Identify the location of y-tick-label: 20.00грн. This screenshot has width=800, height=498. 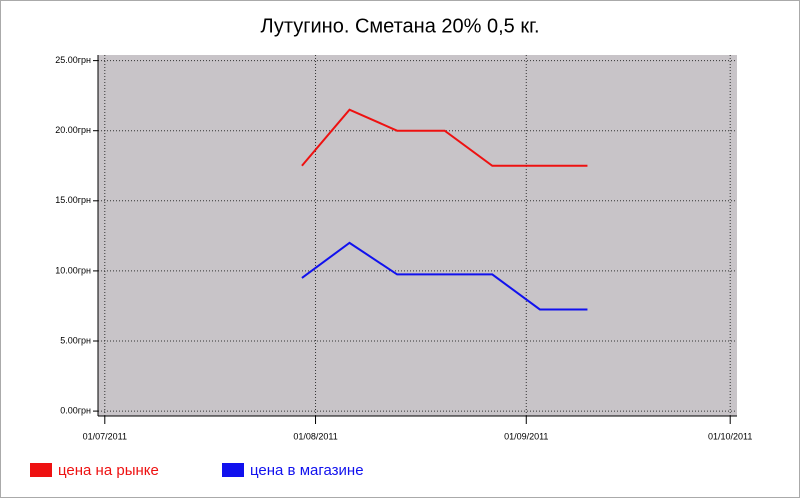
(73, 130).